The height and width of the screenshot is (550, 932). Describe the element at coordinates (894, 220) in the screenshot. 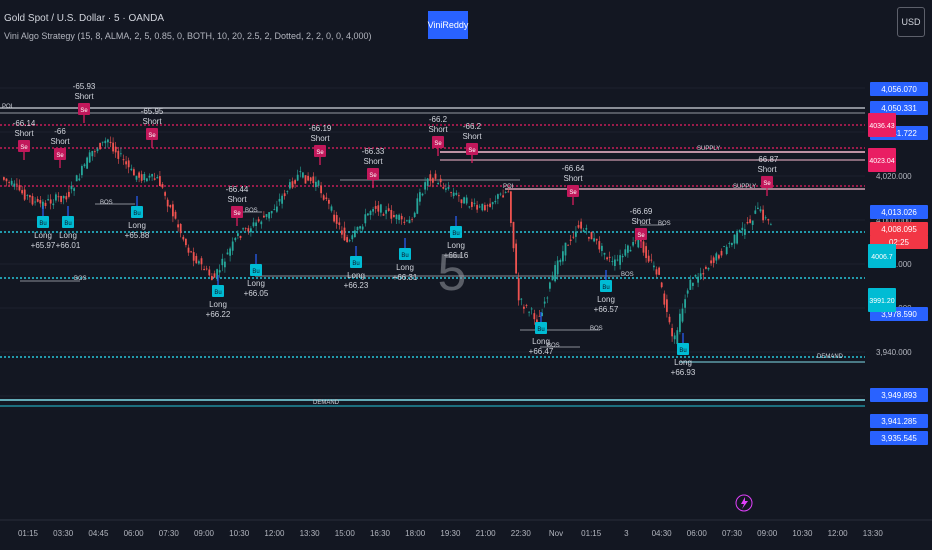

I see `price-tick-label: 4,000.000` at that location.